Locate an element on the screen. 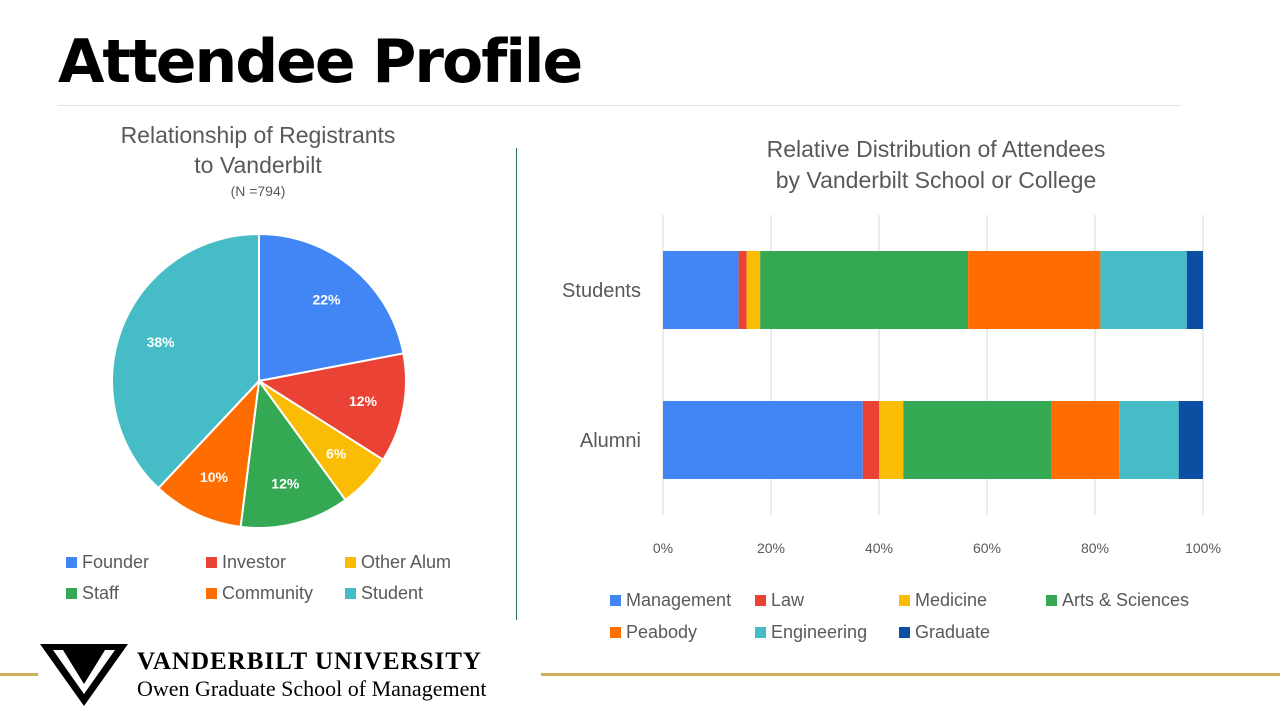  footer-rule-right is located at coordinates (910, 674).